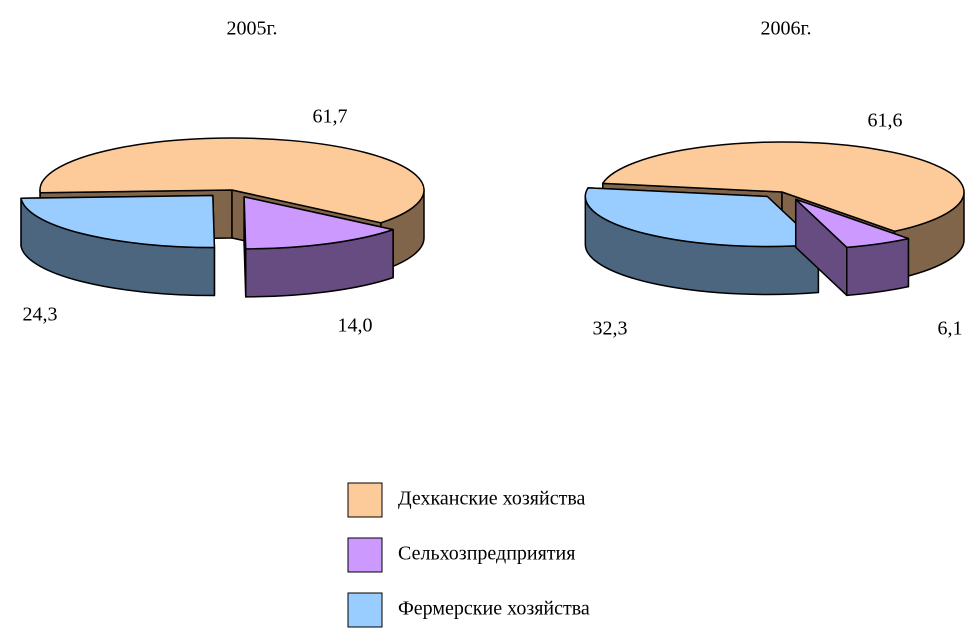 This screenshot has width=976, height=633. Describe the element at coordinates (494, 609) in the screenshot. I see `legend-label: Фермерские хозяйства` at that location.